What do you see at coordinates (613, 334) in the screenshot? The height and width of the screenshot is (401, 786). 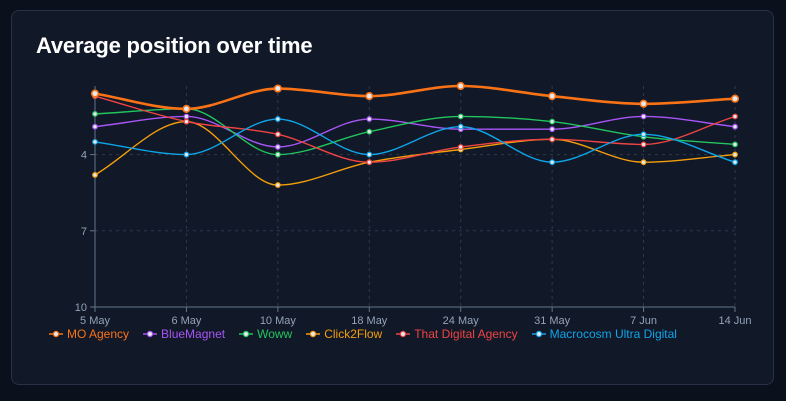 I see `legend-label: Macrocosm Ultra Digital` at bounding box center [613, 334].